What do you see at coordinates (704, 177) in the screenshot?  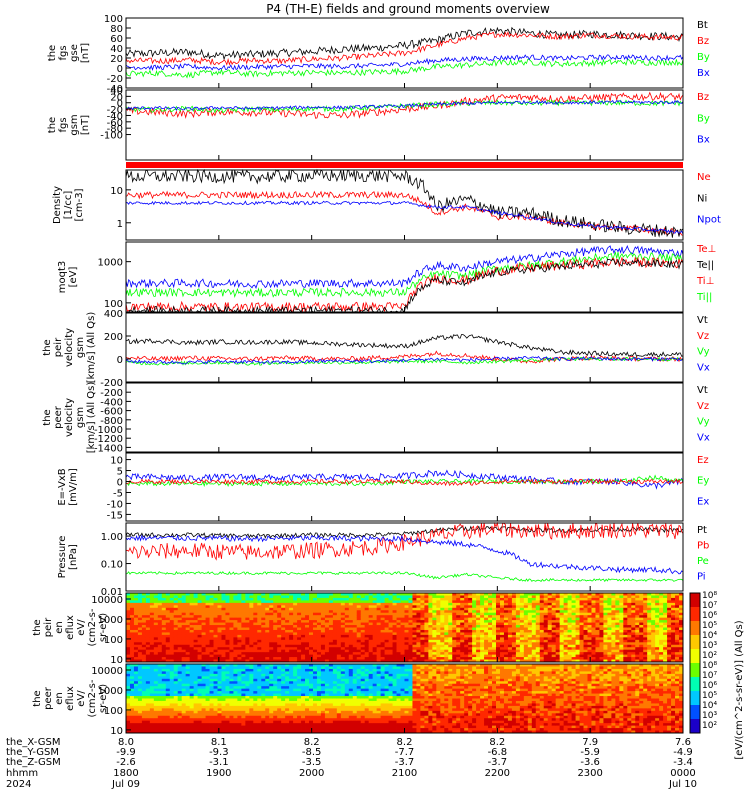 I see `density-legend-ne: Ne` at bounding box center [704, 177].